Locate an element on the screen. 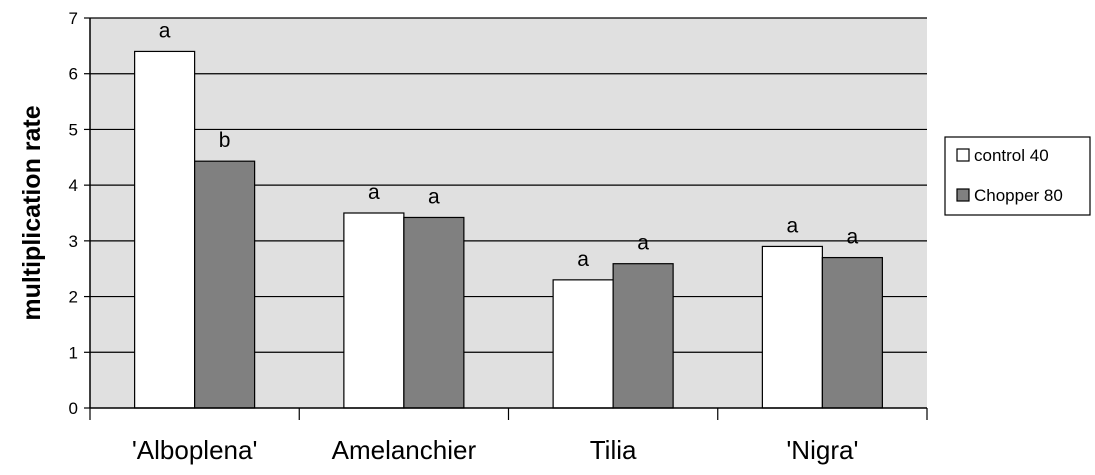 This screenshot has height=475, width=1095. legend: control 40 Chopper 80 is located at coordinates (1017, 176).